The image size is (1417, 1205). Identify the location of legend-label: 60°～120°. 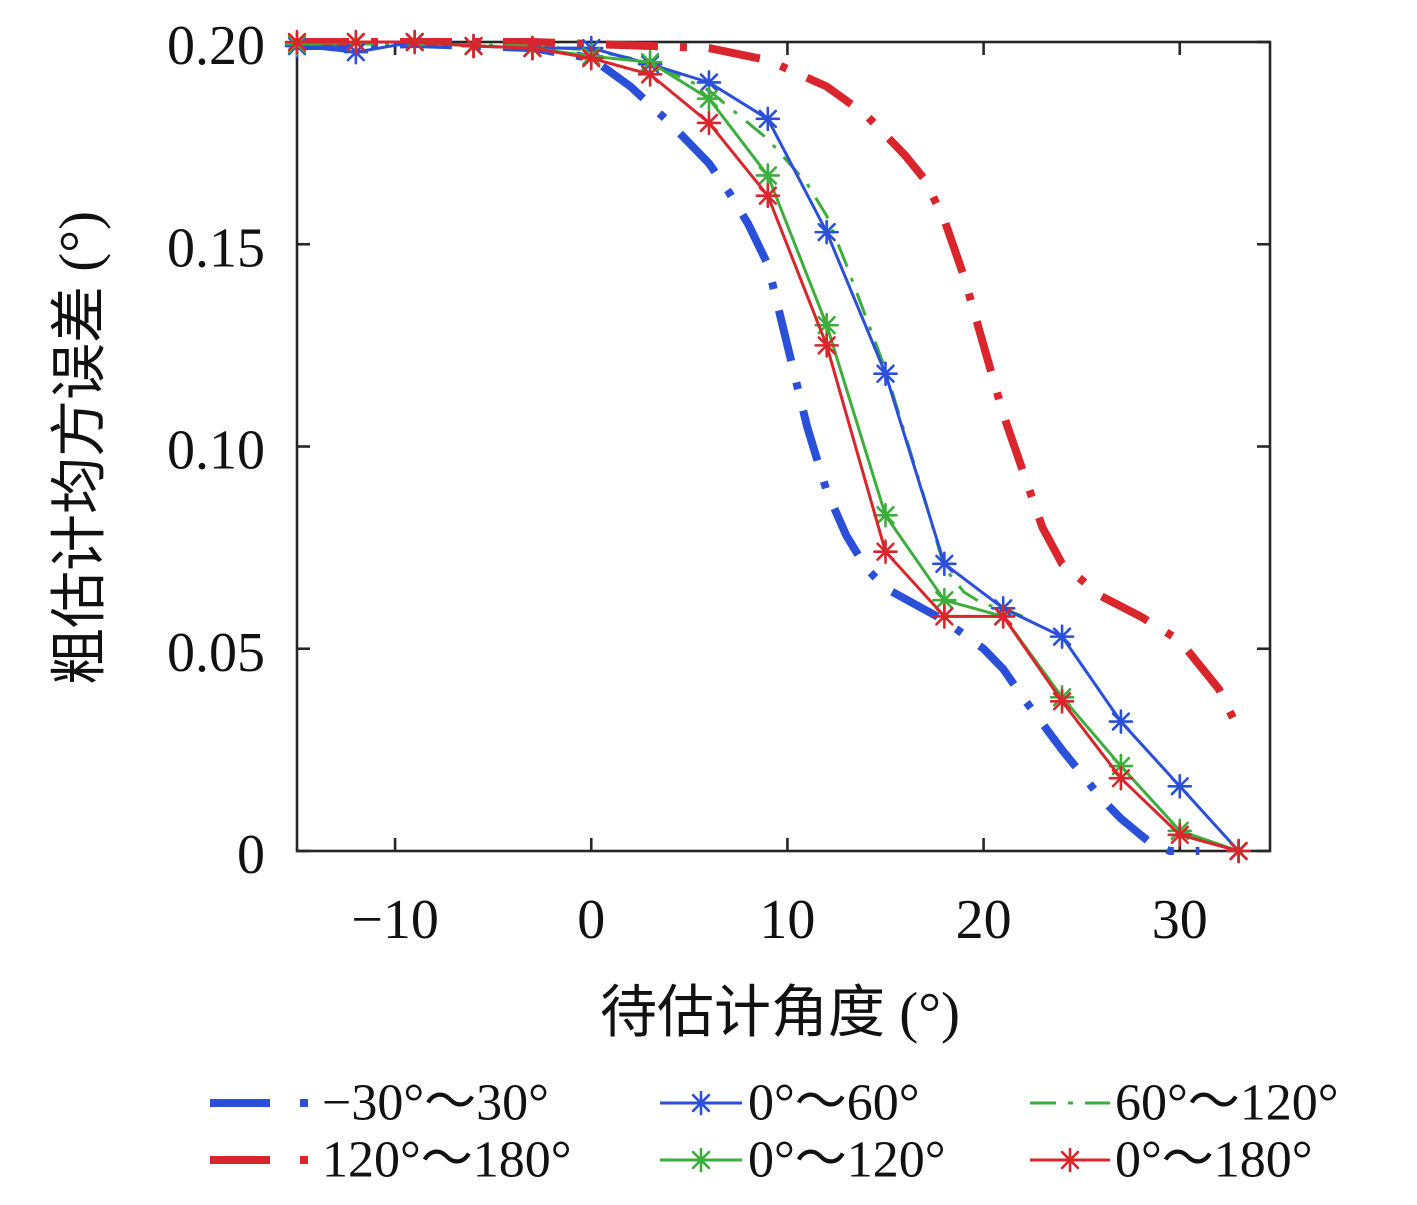
(1227, 1103).